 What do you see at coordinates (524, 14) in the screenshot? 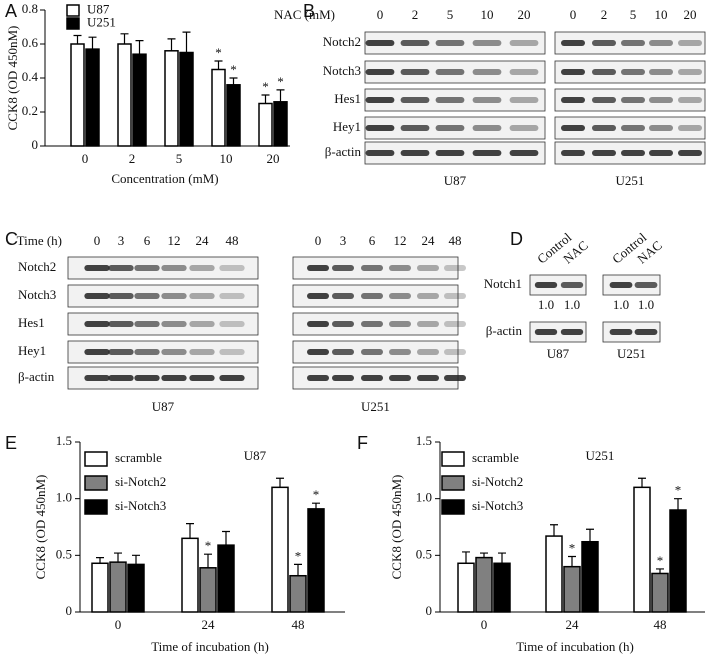
I see `lane-label: 20` at bounding box center [524, 14].